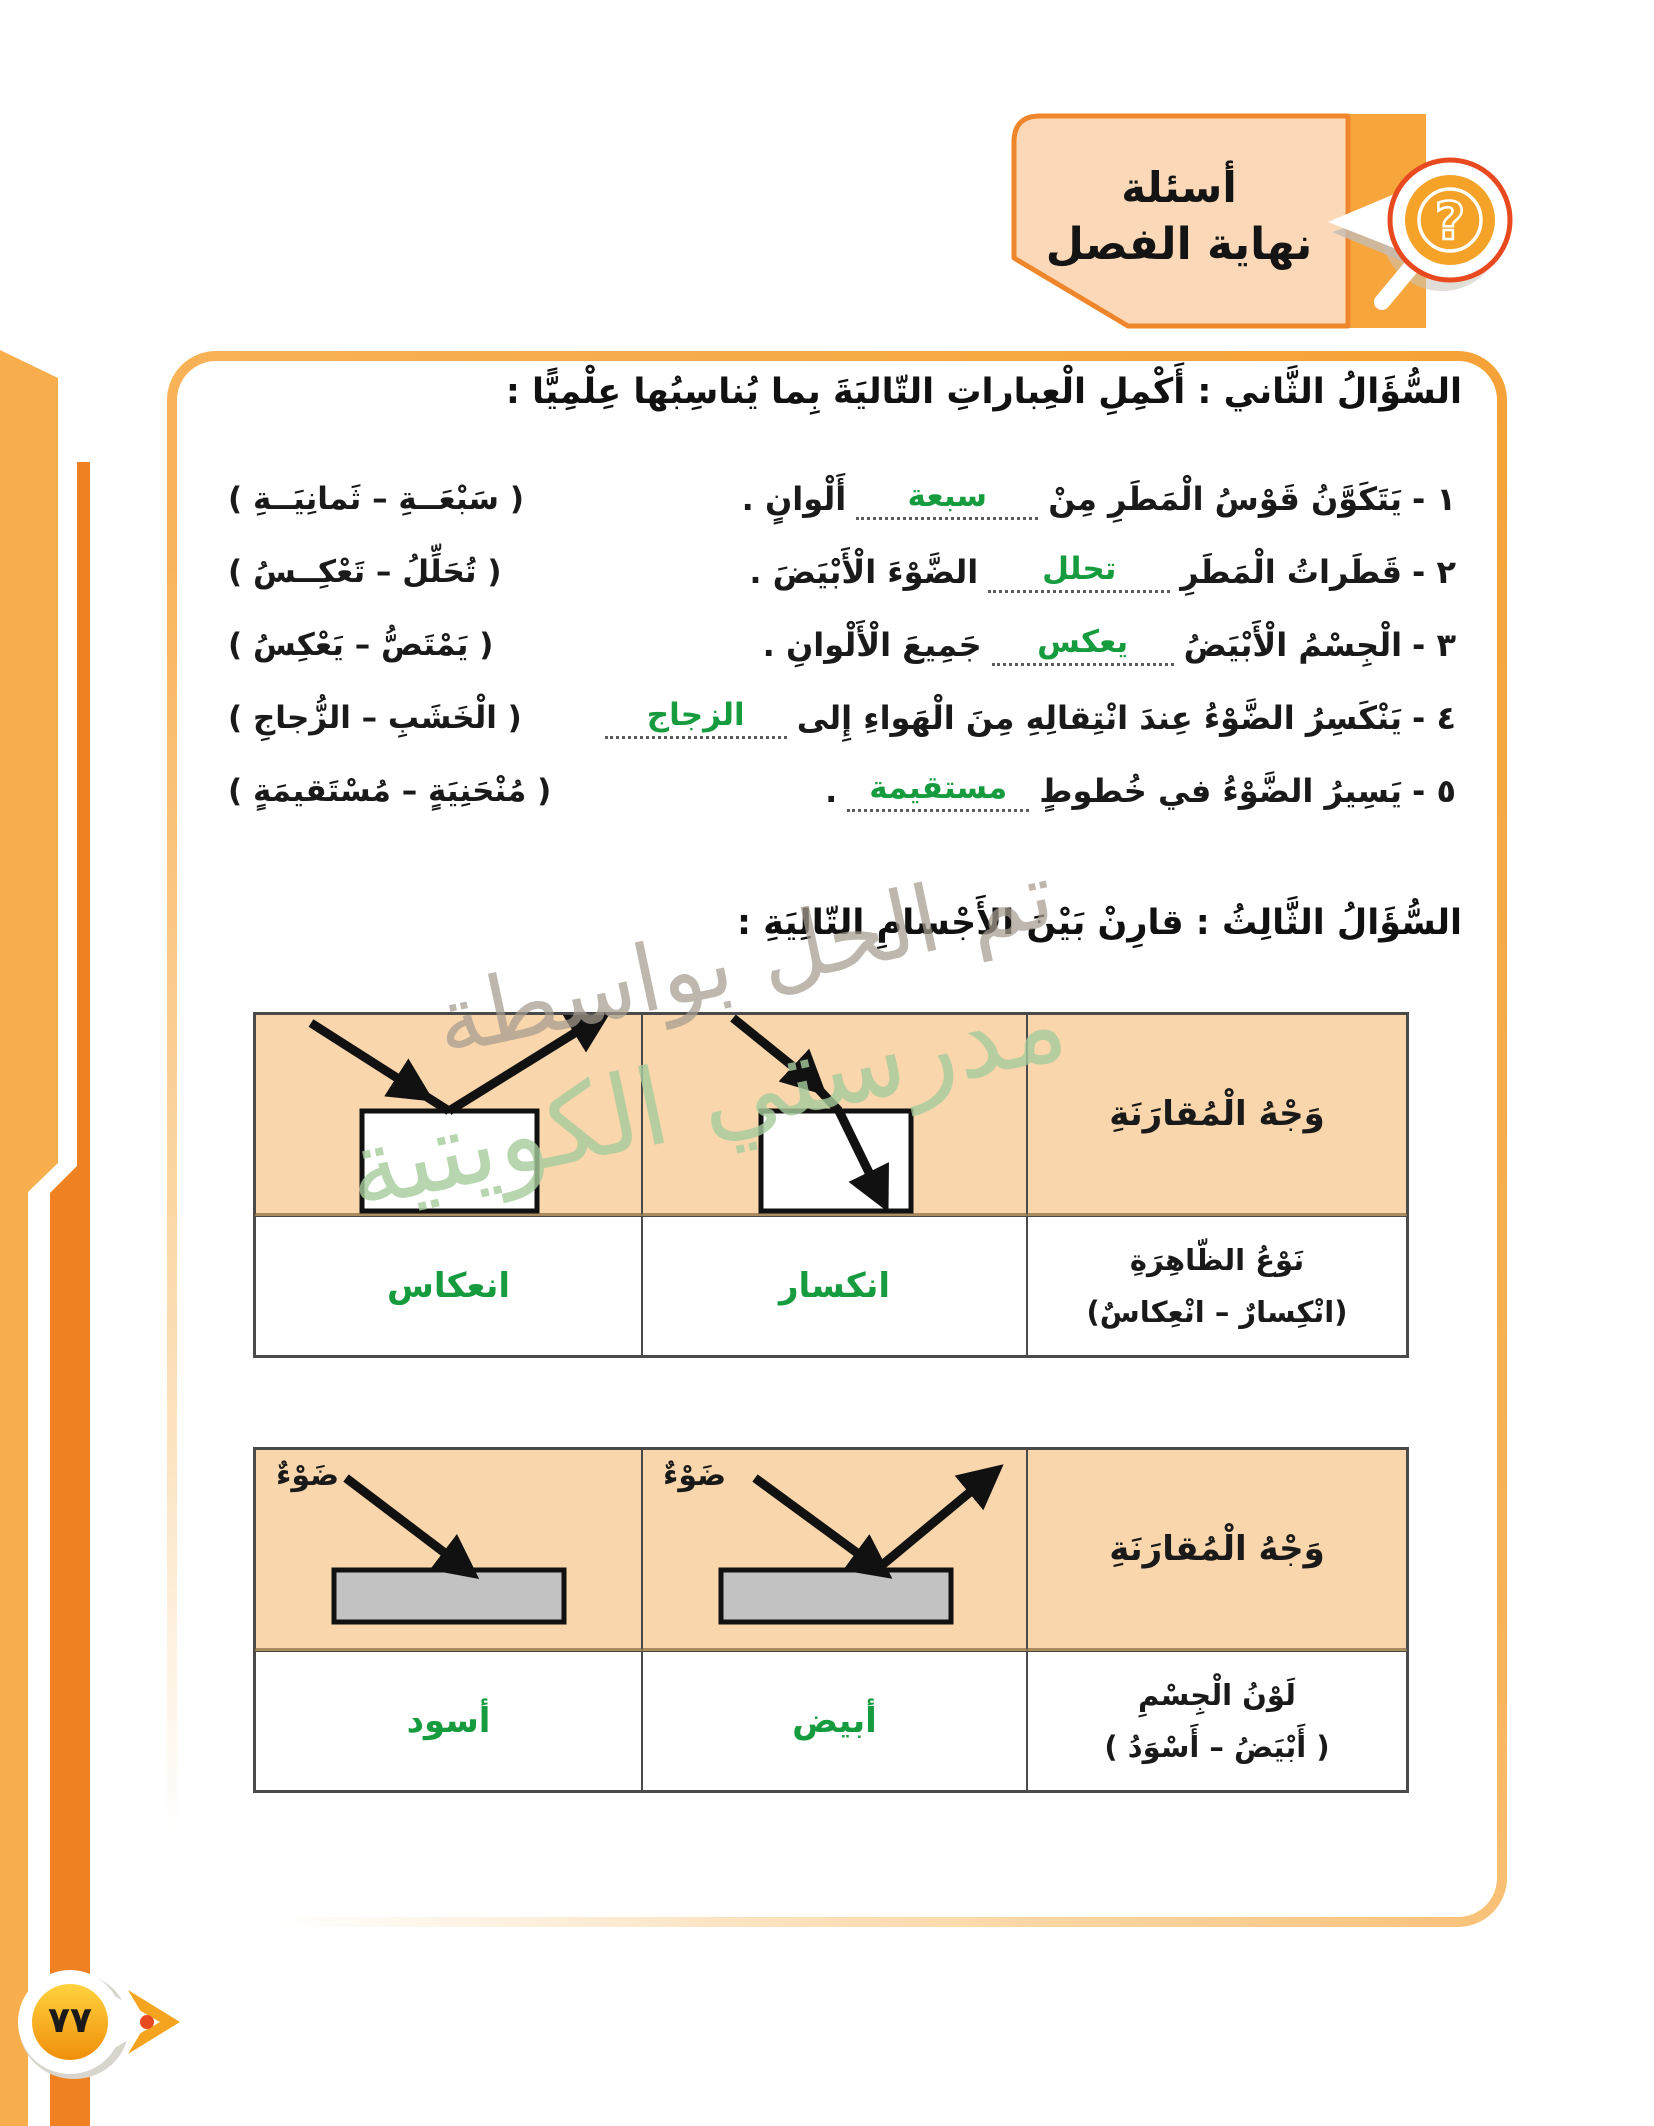 This screenshot has height=2126, width=1654. What do you see at coordinates (1217, 1721) in the screenshot?
I see `colour-label-cell: لَوْنُ الْجِسْمِ ( أَبْيَضُ – أَسْوَدُ )` at bounding box center [1217, 1721].